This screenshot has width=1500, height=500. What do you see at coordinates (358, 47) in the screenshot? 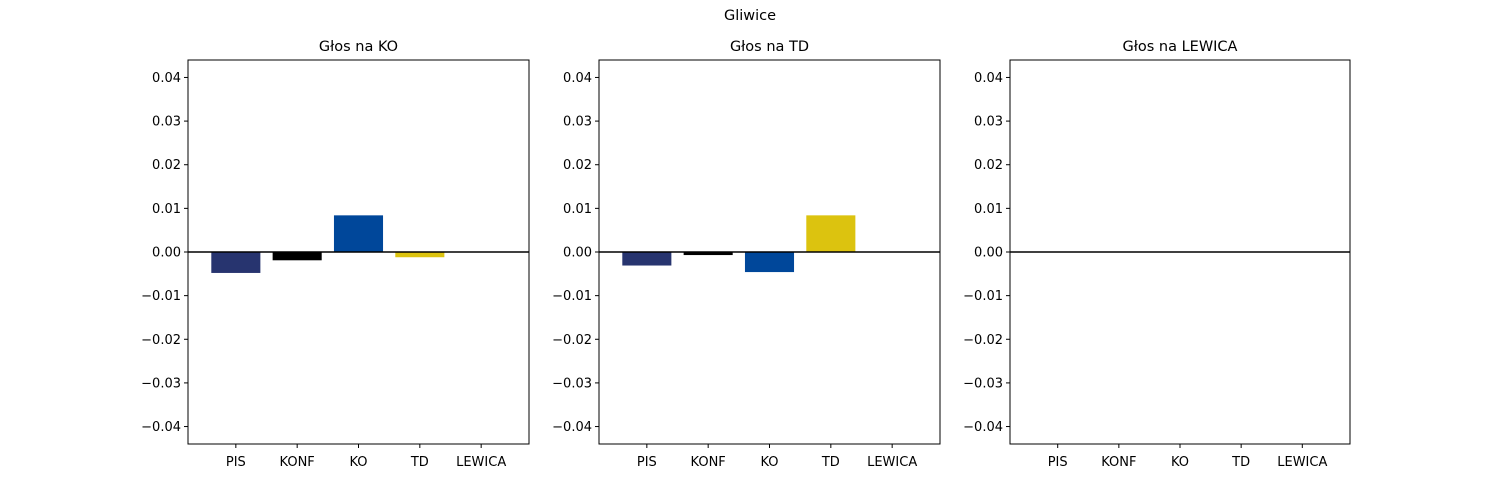
I see `panel-title: Głos na KO` at bounding box center [358, 47].